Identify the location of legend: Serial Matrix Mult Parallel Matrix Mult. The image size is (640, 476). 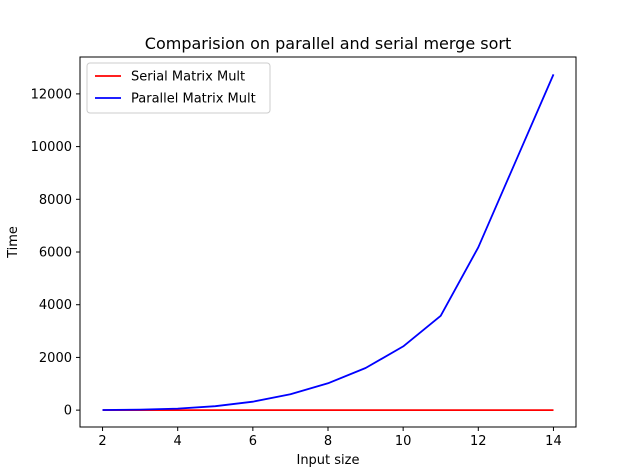
(178, 88).